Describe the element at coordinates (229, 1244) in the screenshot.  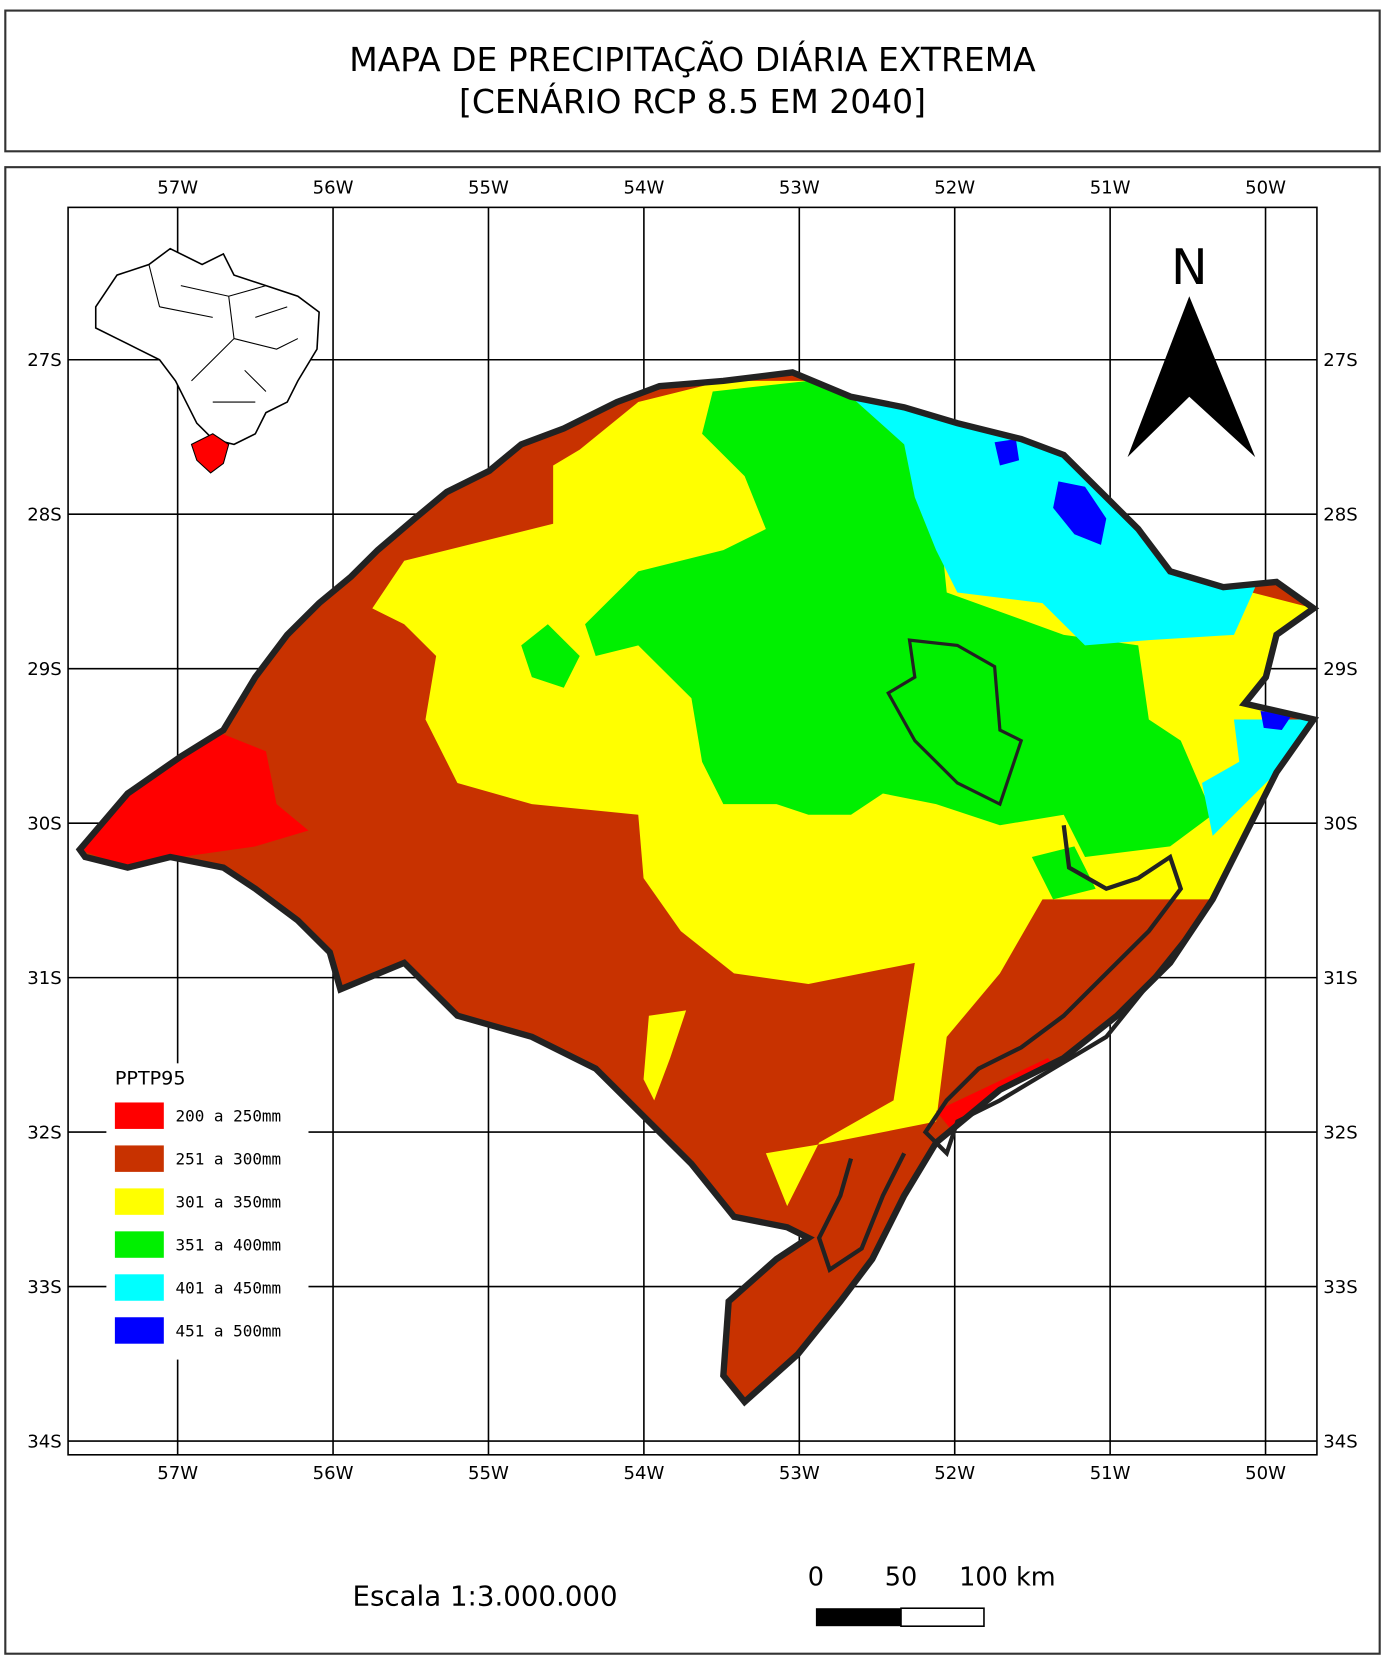
I see `legend-label: 351 a 400mm` at that location.